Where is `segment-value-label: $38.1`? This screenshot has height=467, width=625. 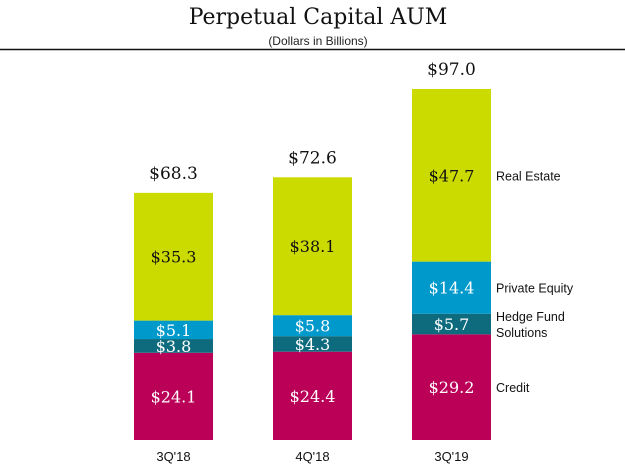
segment-value-label: $38.1 is located at coordinates (313, 246).